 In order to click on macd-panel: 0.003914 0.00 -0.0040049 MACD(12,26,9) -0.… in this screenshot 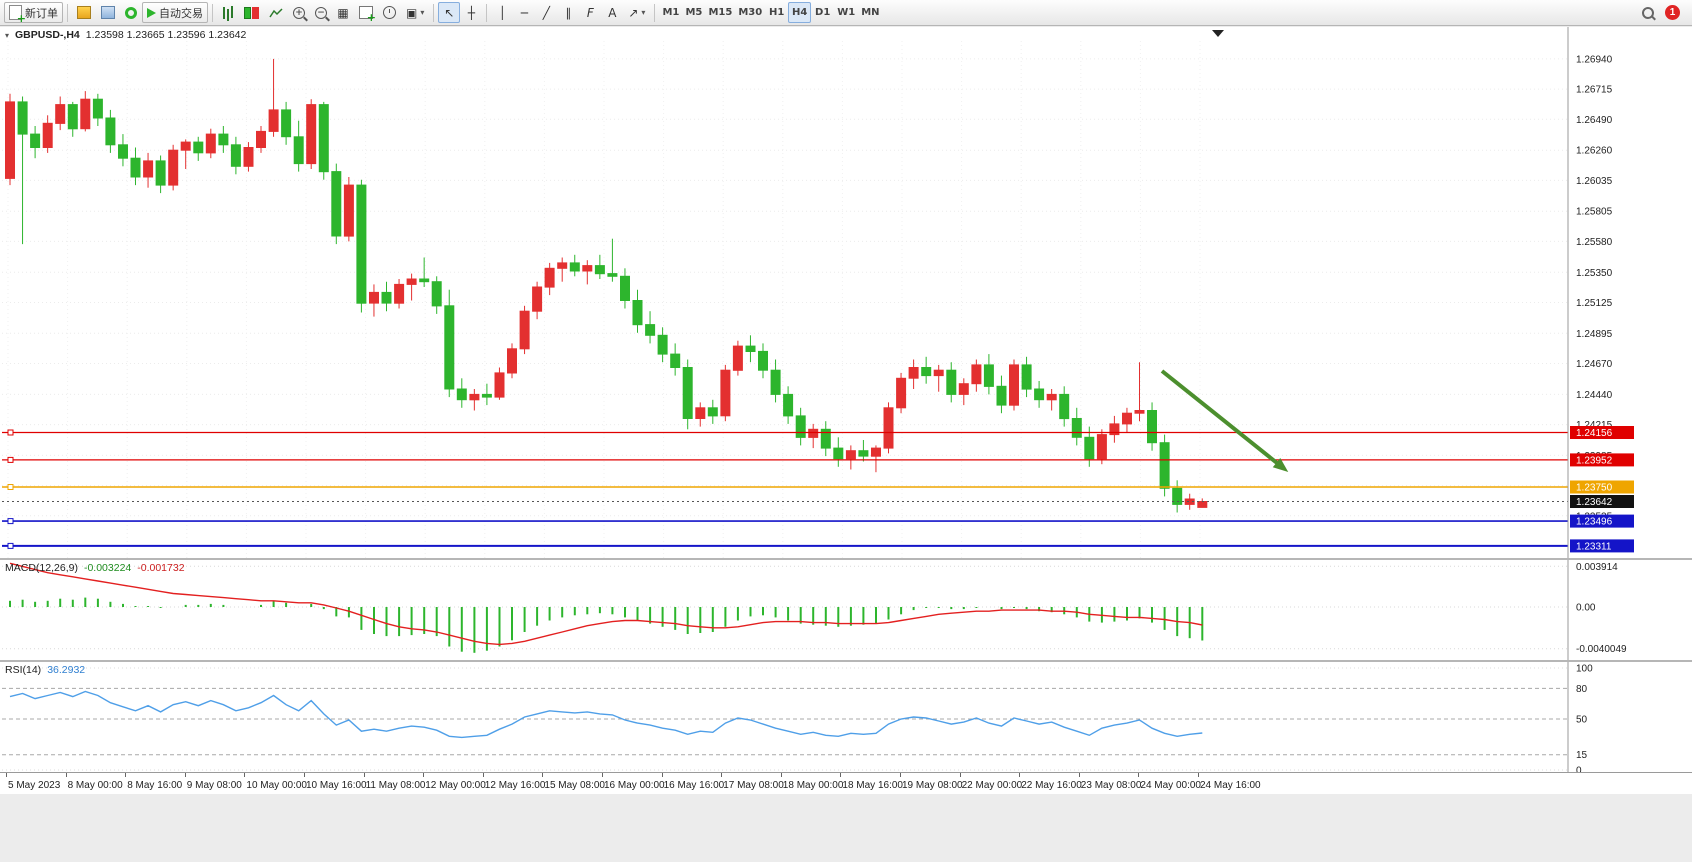, I will do `click(846, 609)`.